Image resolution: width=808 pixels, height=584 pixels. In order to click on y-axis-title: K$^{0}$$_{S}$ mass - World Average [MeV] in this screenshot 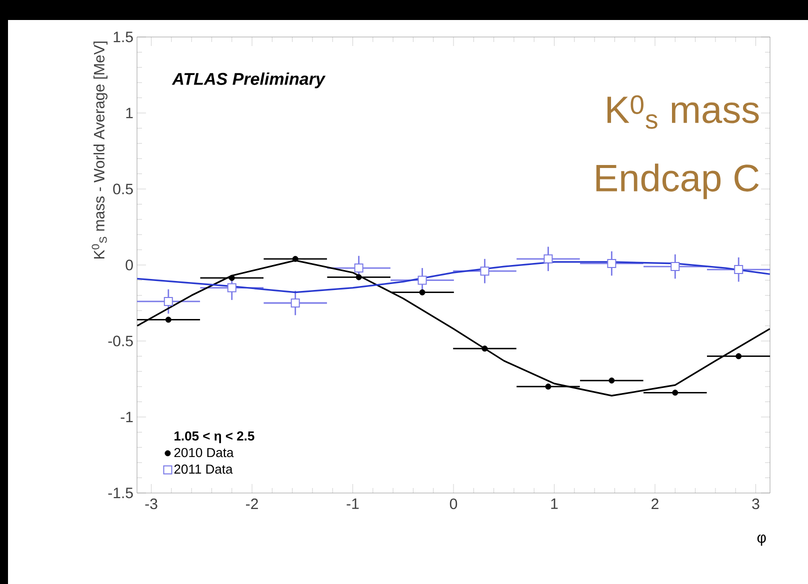, I will do `click(100, 150)`.